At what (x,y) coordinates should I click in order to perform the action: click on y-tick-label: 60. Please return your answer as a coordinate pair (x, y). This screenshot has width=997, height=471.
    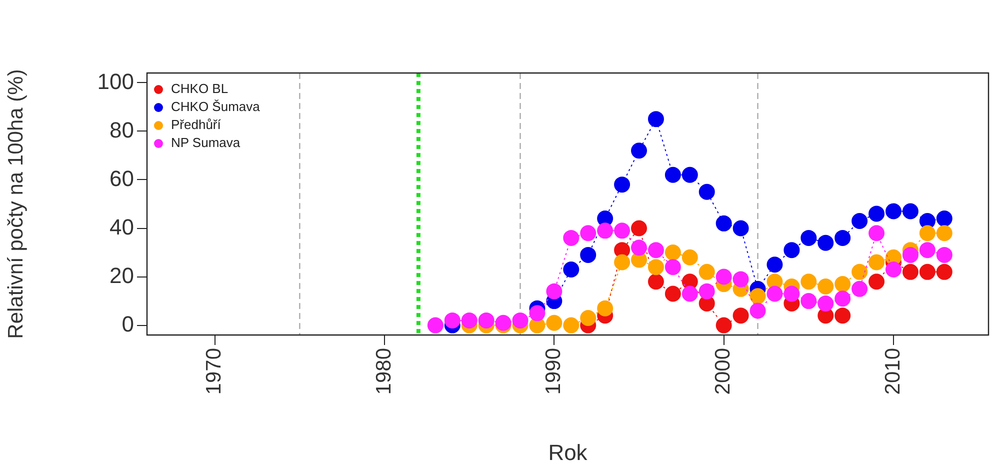
    Looking at the image, I should click on (122, 178).